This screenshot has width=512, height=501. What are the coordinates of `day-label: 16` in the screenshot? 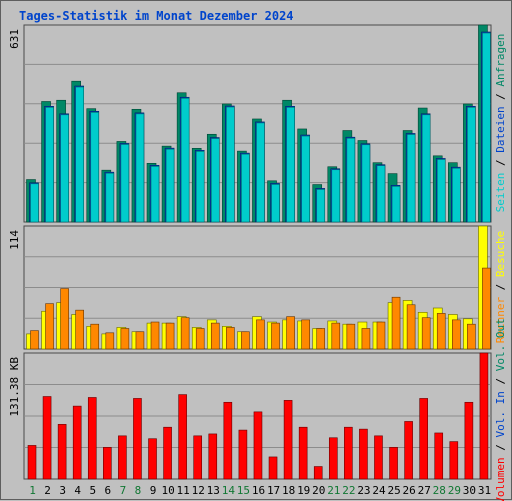 It's located at (258, 490).